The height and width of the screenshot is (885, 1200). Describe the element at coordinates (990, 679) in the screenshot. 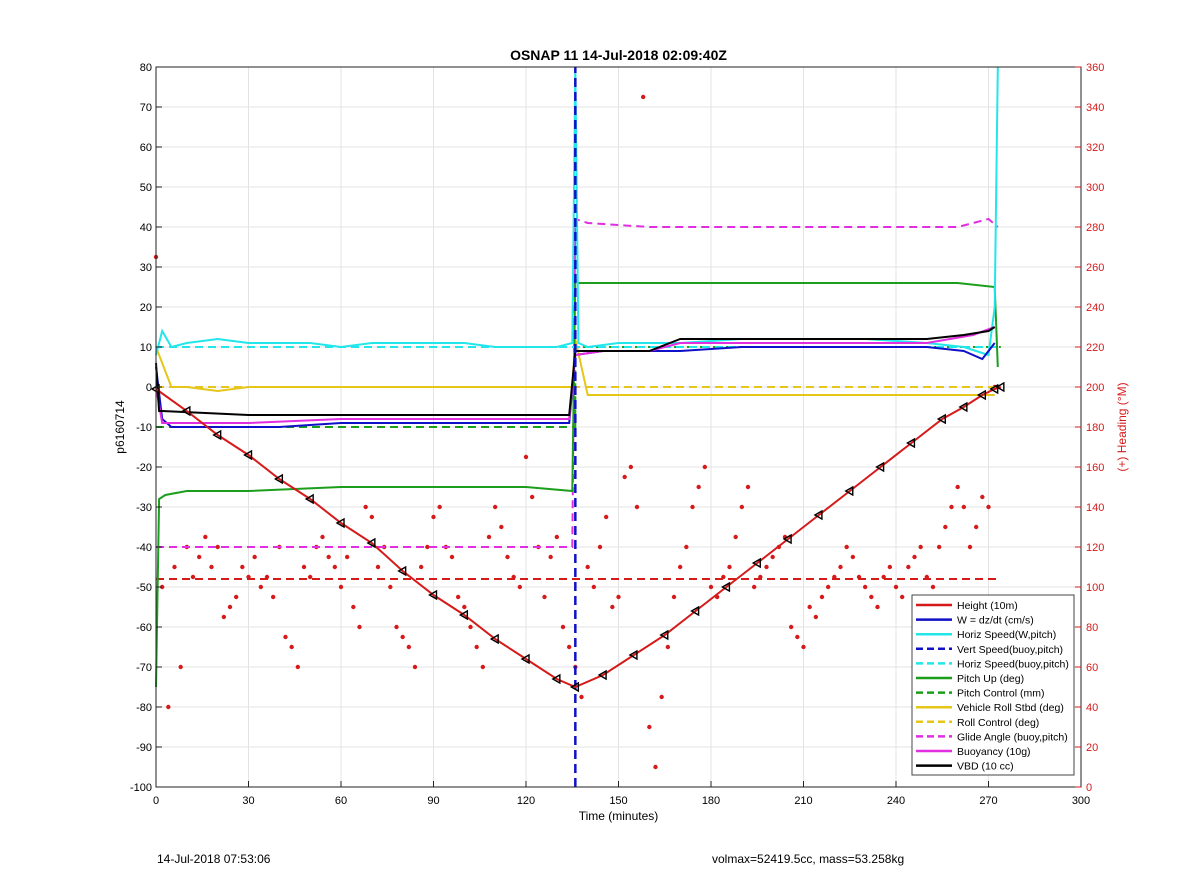

I see `legend-label: Pitch Up (deg)` at that location.